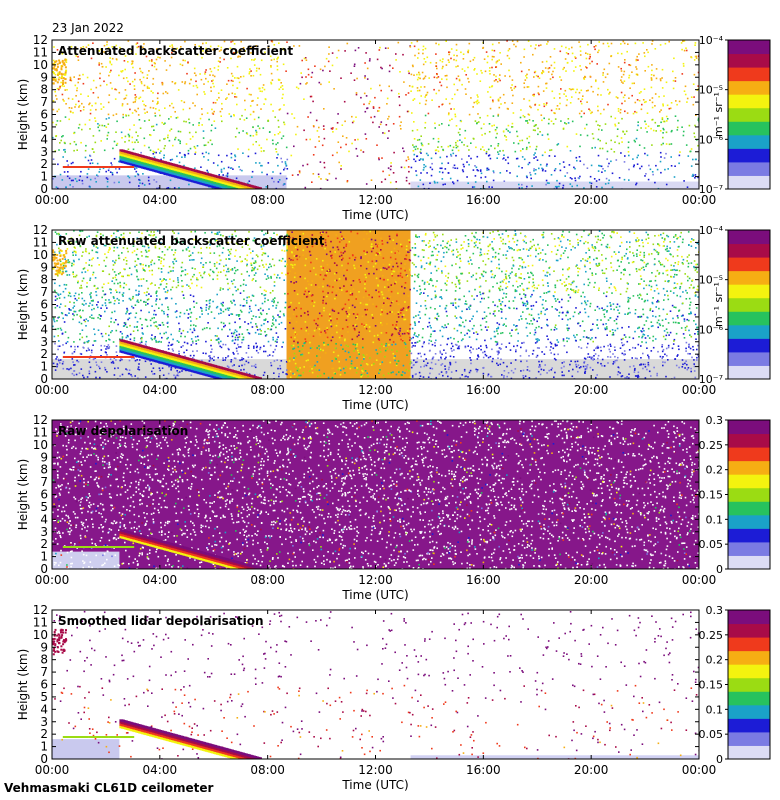  What do you see at coordinates (735, 685) in the screenshot?
I see `colorbar: 0 0.05 0.1 0.15 0.2 0.25 0.3` at bounding box center [735, 685].